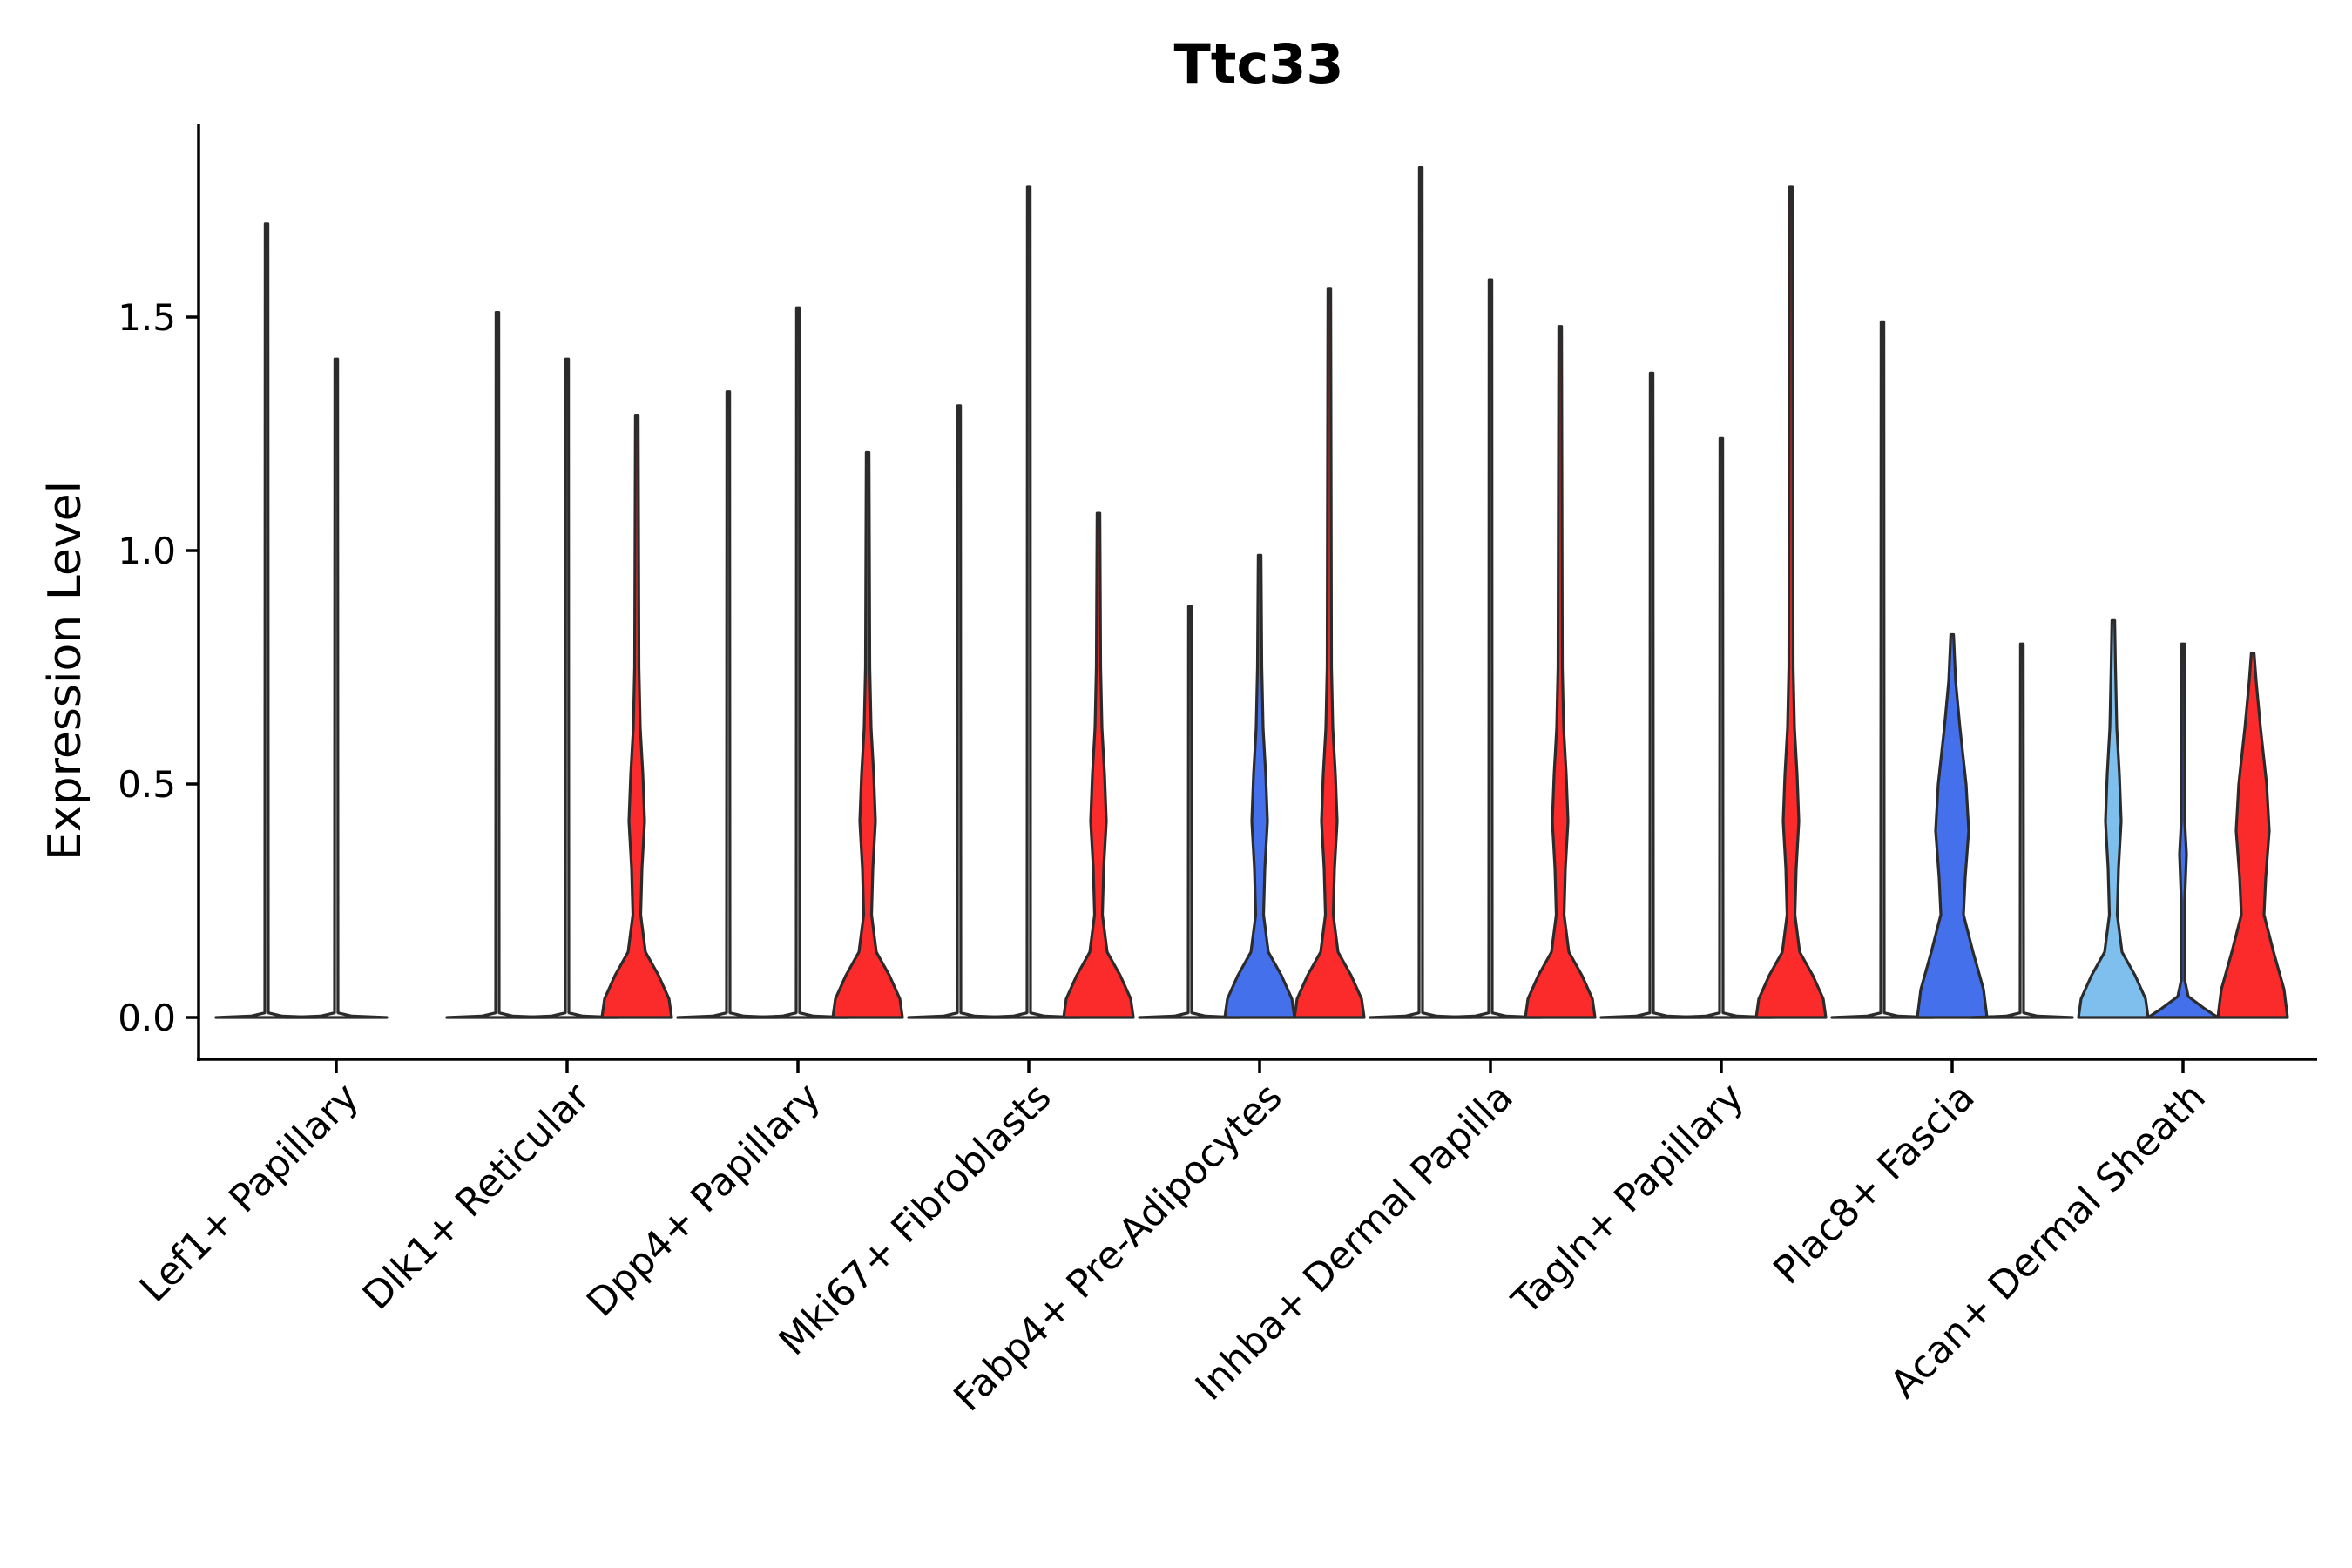 This screenshot has width=2352, height=1568. Describe the element at coordinates (1628, 1199) in the screenshot. I see `x-category-label: Tagln+ Papillary` at that location.